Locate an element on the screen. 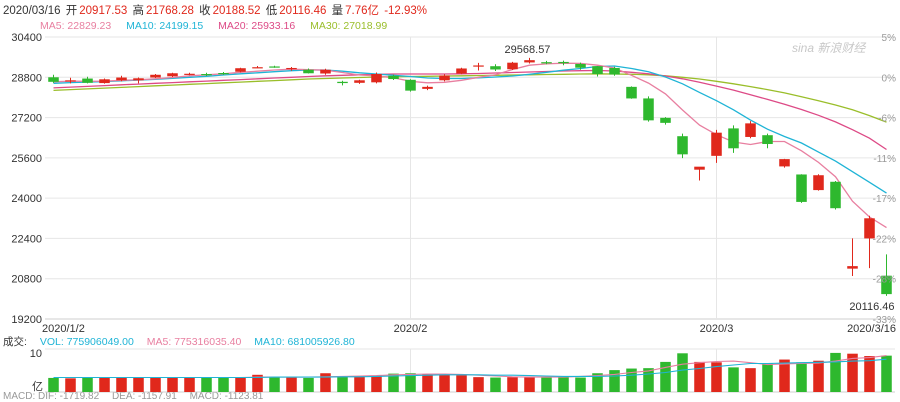  volume-ma10-line is located at coordinates (470, 368).